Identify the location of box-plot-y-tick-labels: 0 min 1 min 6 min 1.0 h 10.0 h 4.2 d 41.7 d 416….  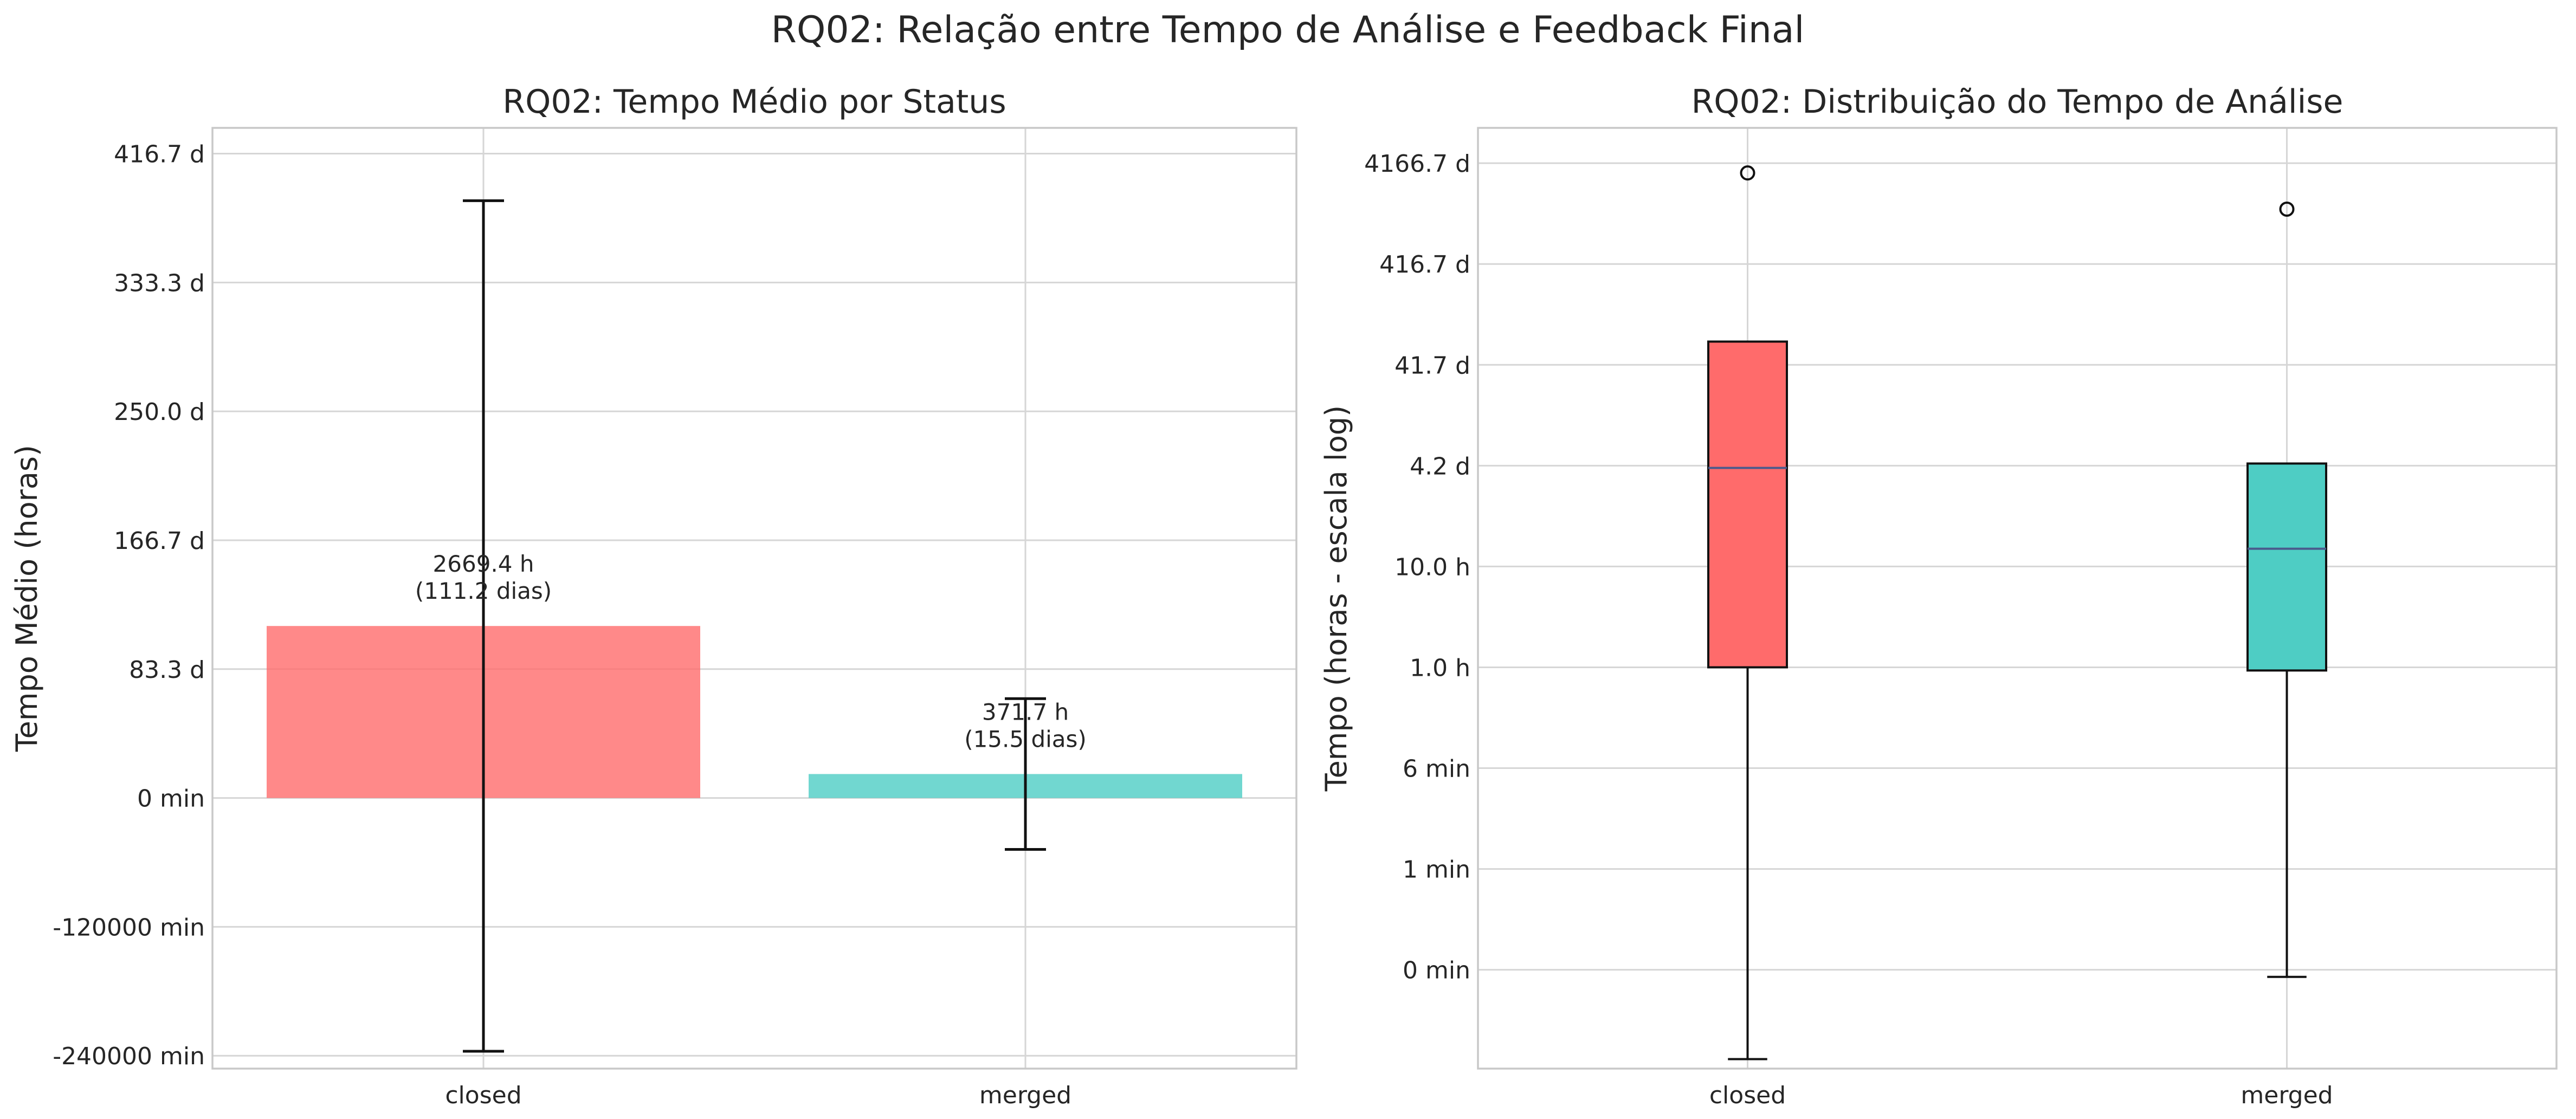
(1417, 567).